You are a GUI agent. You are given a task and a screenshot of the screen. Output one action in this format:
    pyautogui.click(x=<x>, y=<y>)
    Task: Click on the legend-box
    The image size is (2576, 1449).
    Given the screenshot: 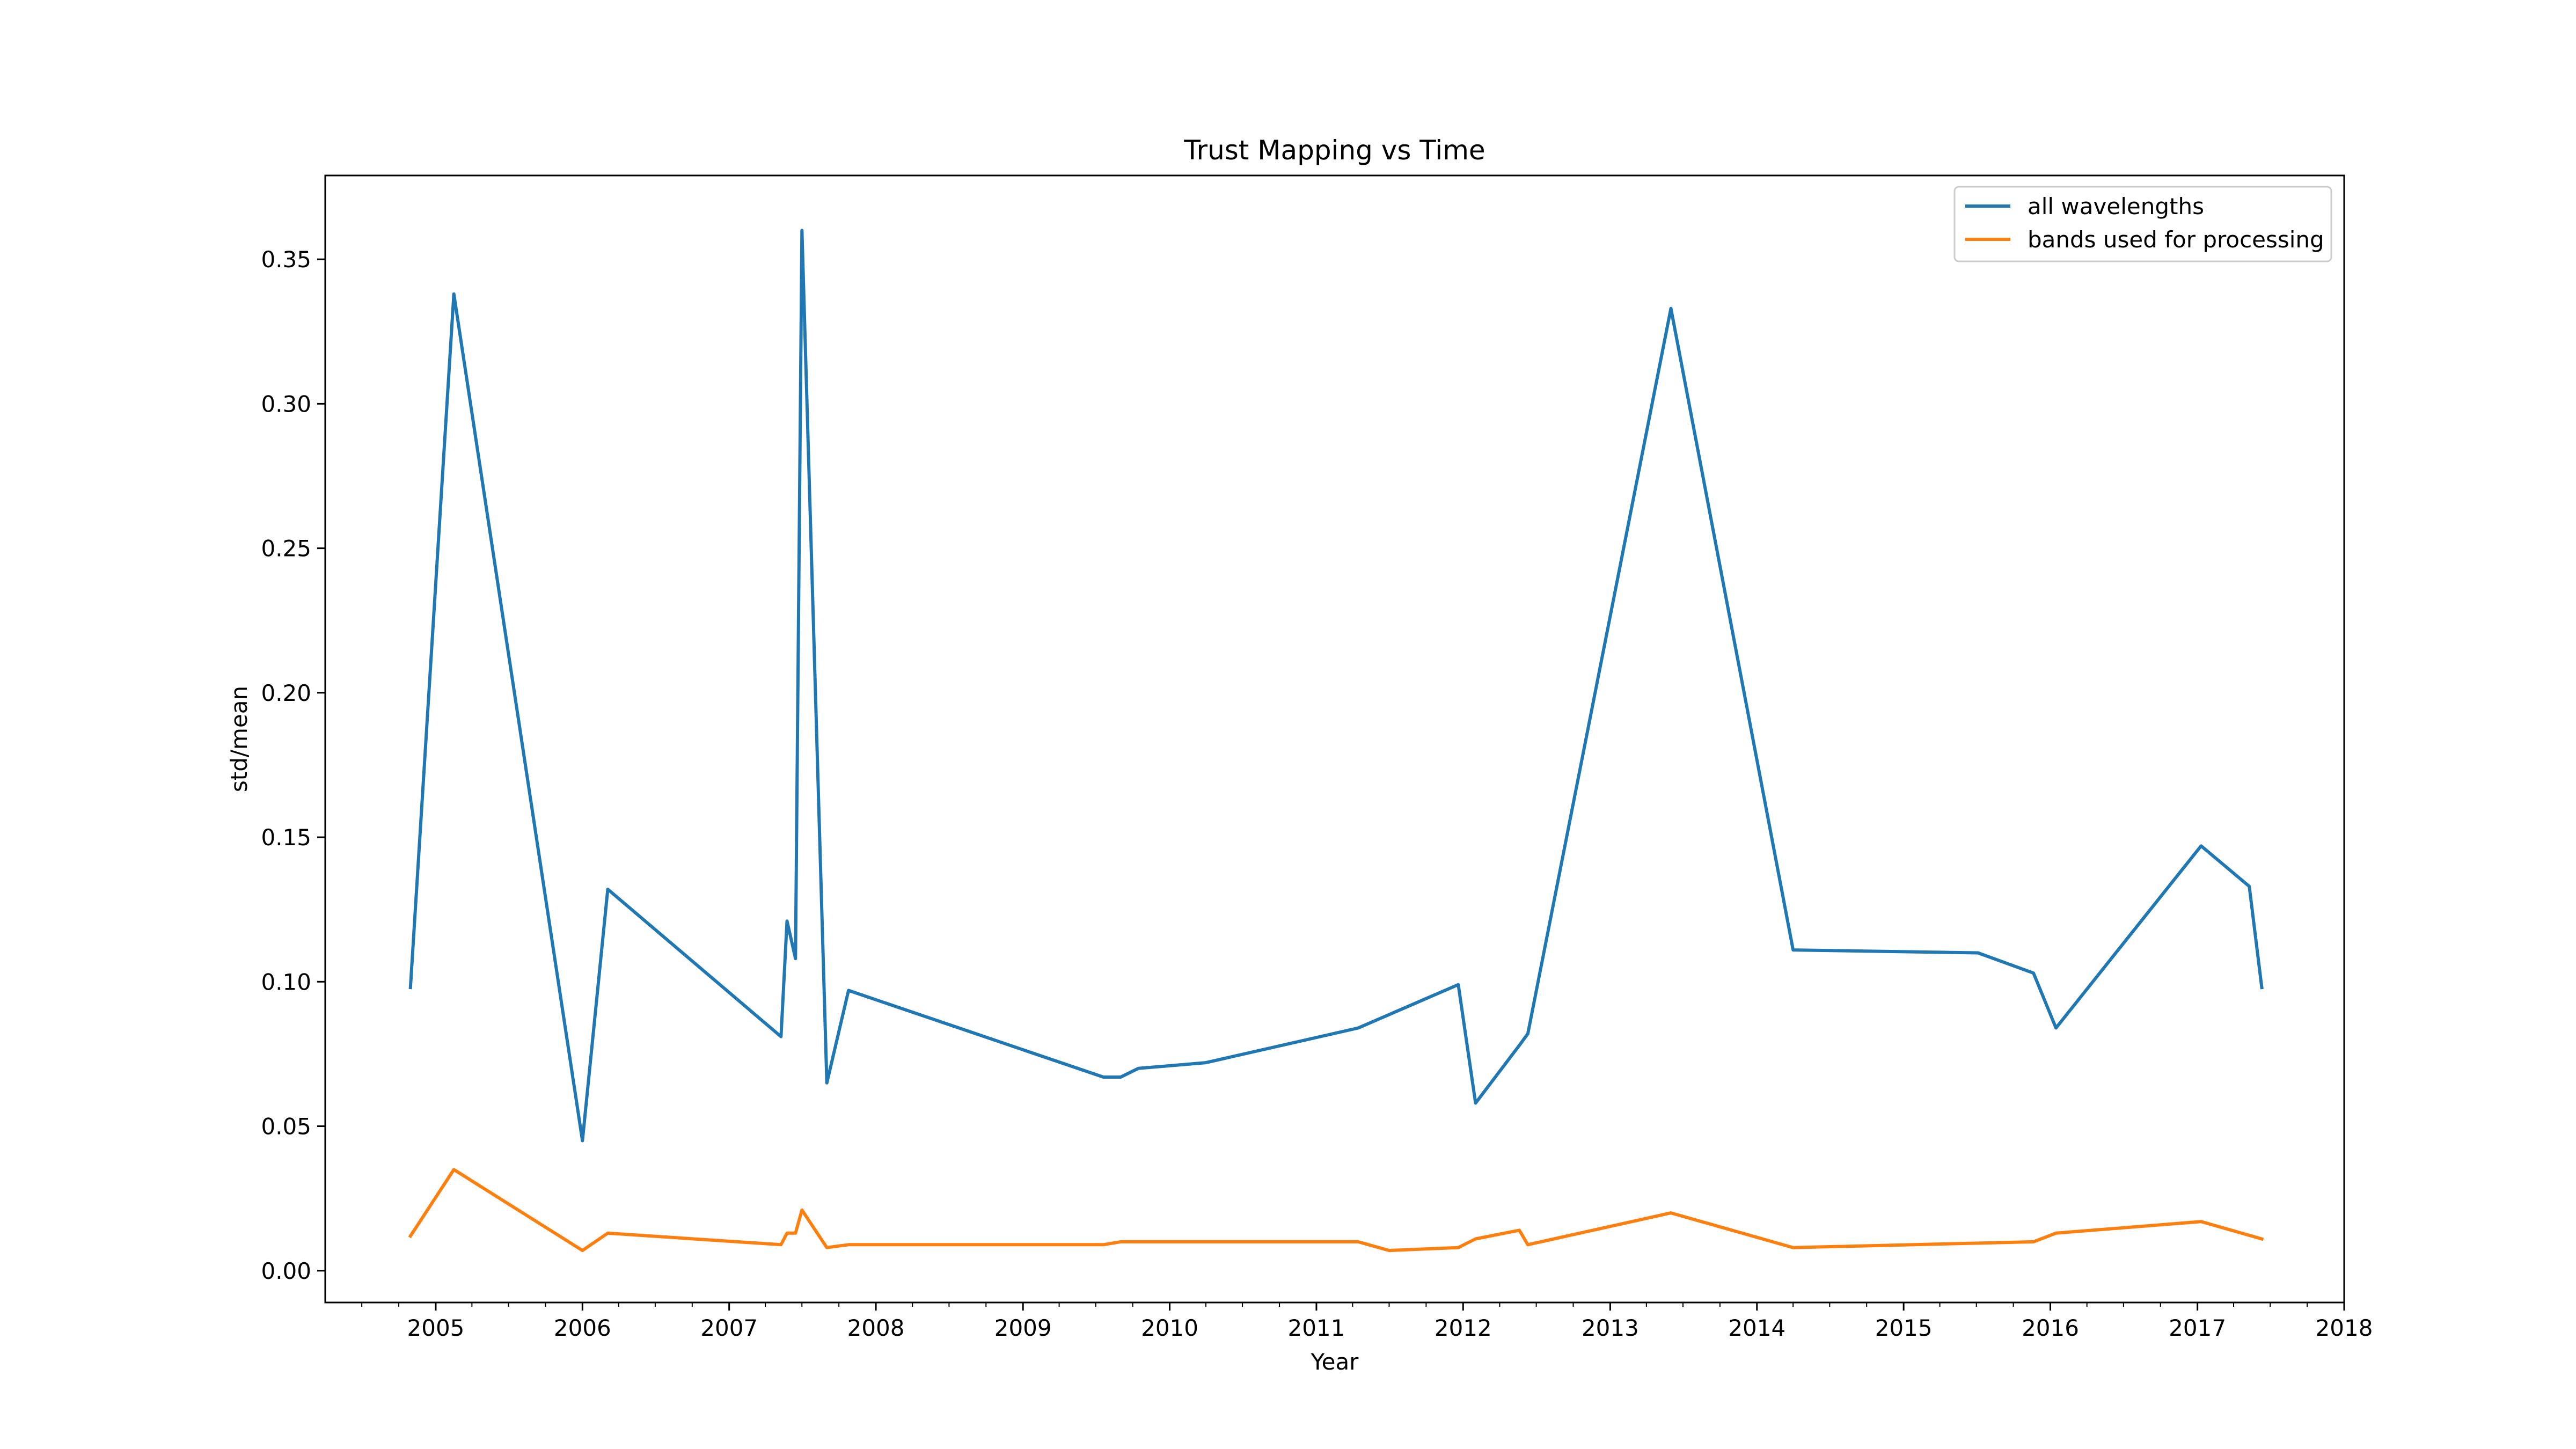 What is the action you would take?
    pyautogui.click(x=2142, y=224)
    